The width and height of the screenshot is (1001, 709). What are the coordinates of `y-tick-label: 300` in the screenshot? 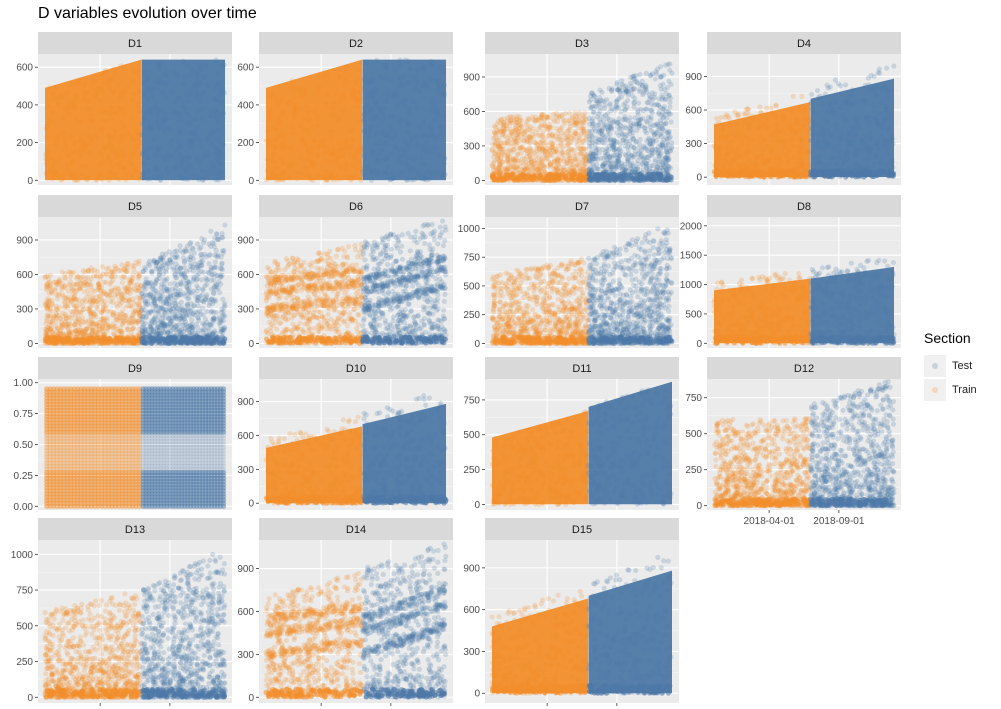 It's located at (24, 309).